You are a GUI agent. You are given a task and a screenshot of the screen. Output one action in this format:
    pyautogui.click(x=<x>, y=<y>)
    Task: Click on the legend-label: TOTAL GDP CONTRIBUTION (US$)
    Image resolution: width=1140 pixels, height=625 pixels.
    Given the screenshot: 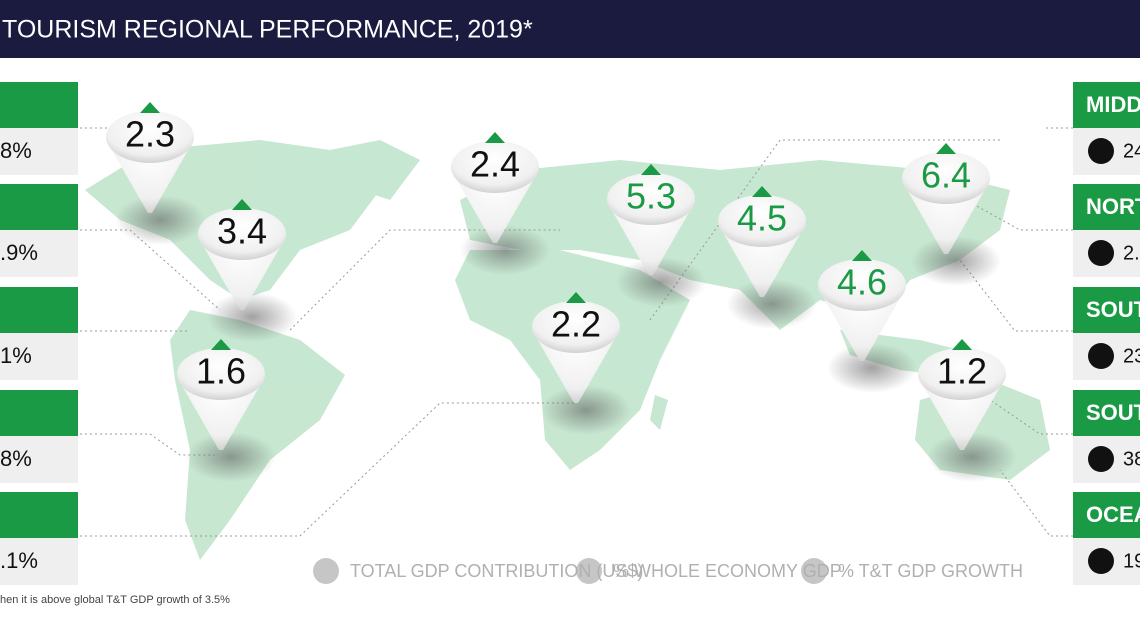 What is the action you would take?
    pyautogui.click(x=496, y=571)
    